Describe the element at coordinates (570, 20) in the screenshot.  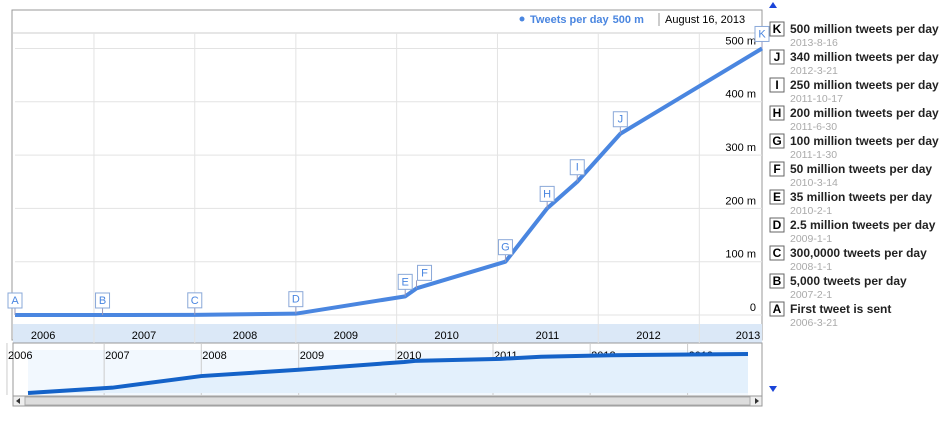
I see `legend-series: Tweets per day` at that location.